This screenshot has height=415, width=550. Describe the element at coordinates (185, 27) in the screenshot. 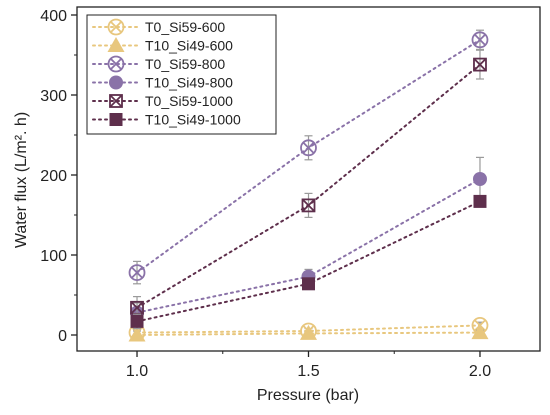

I see `legend-label: T0_Si59-600` at that location.